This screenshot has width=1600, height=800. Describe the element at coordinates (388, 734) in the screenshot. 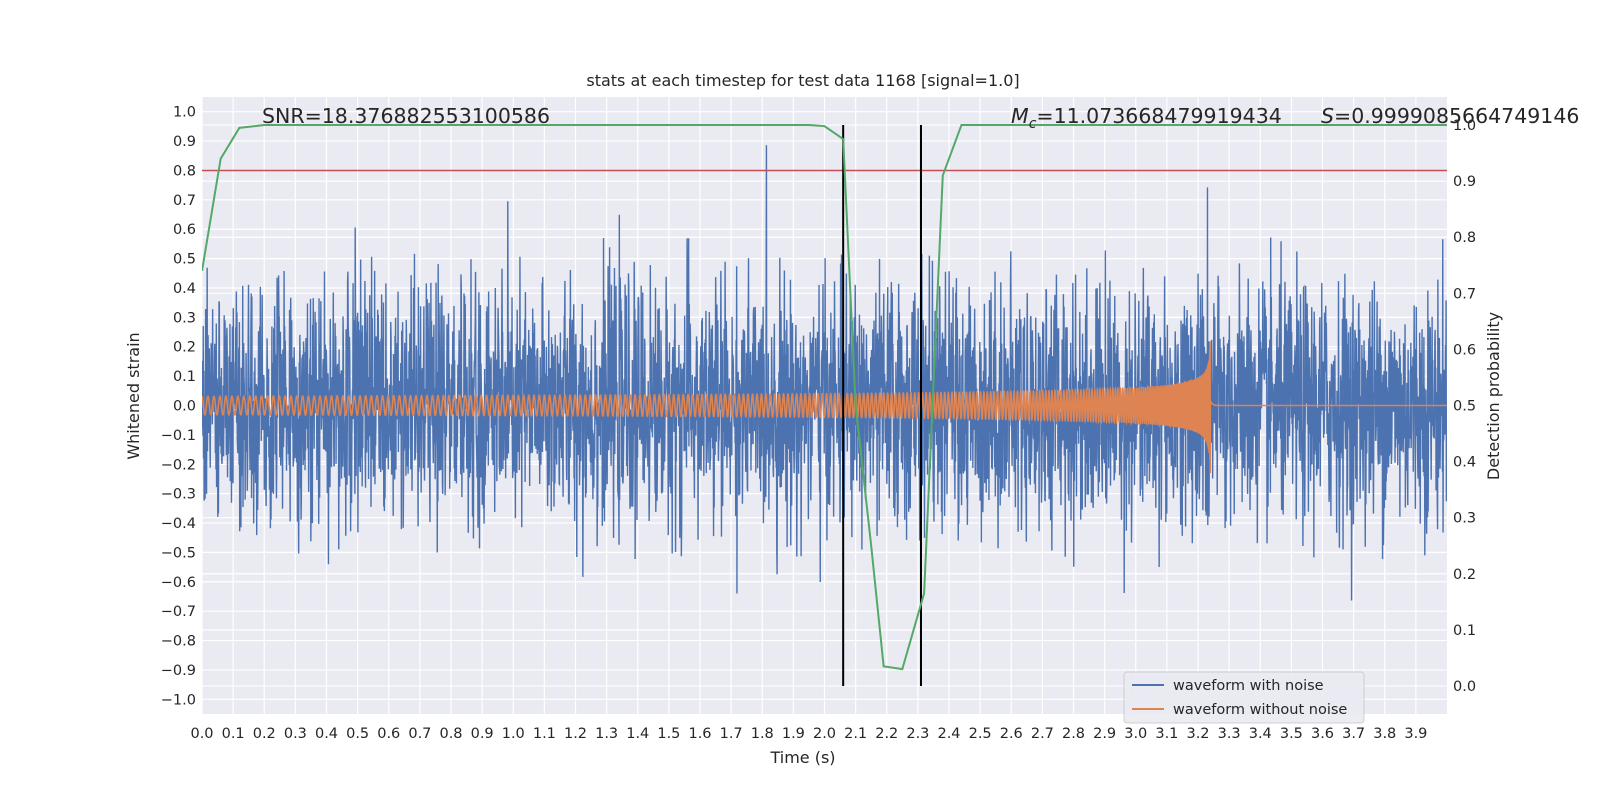

I see `x-tick-label: 0.6` at that location.